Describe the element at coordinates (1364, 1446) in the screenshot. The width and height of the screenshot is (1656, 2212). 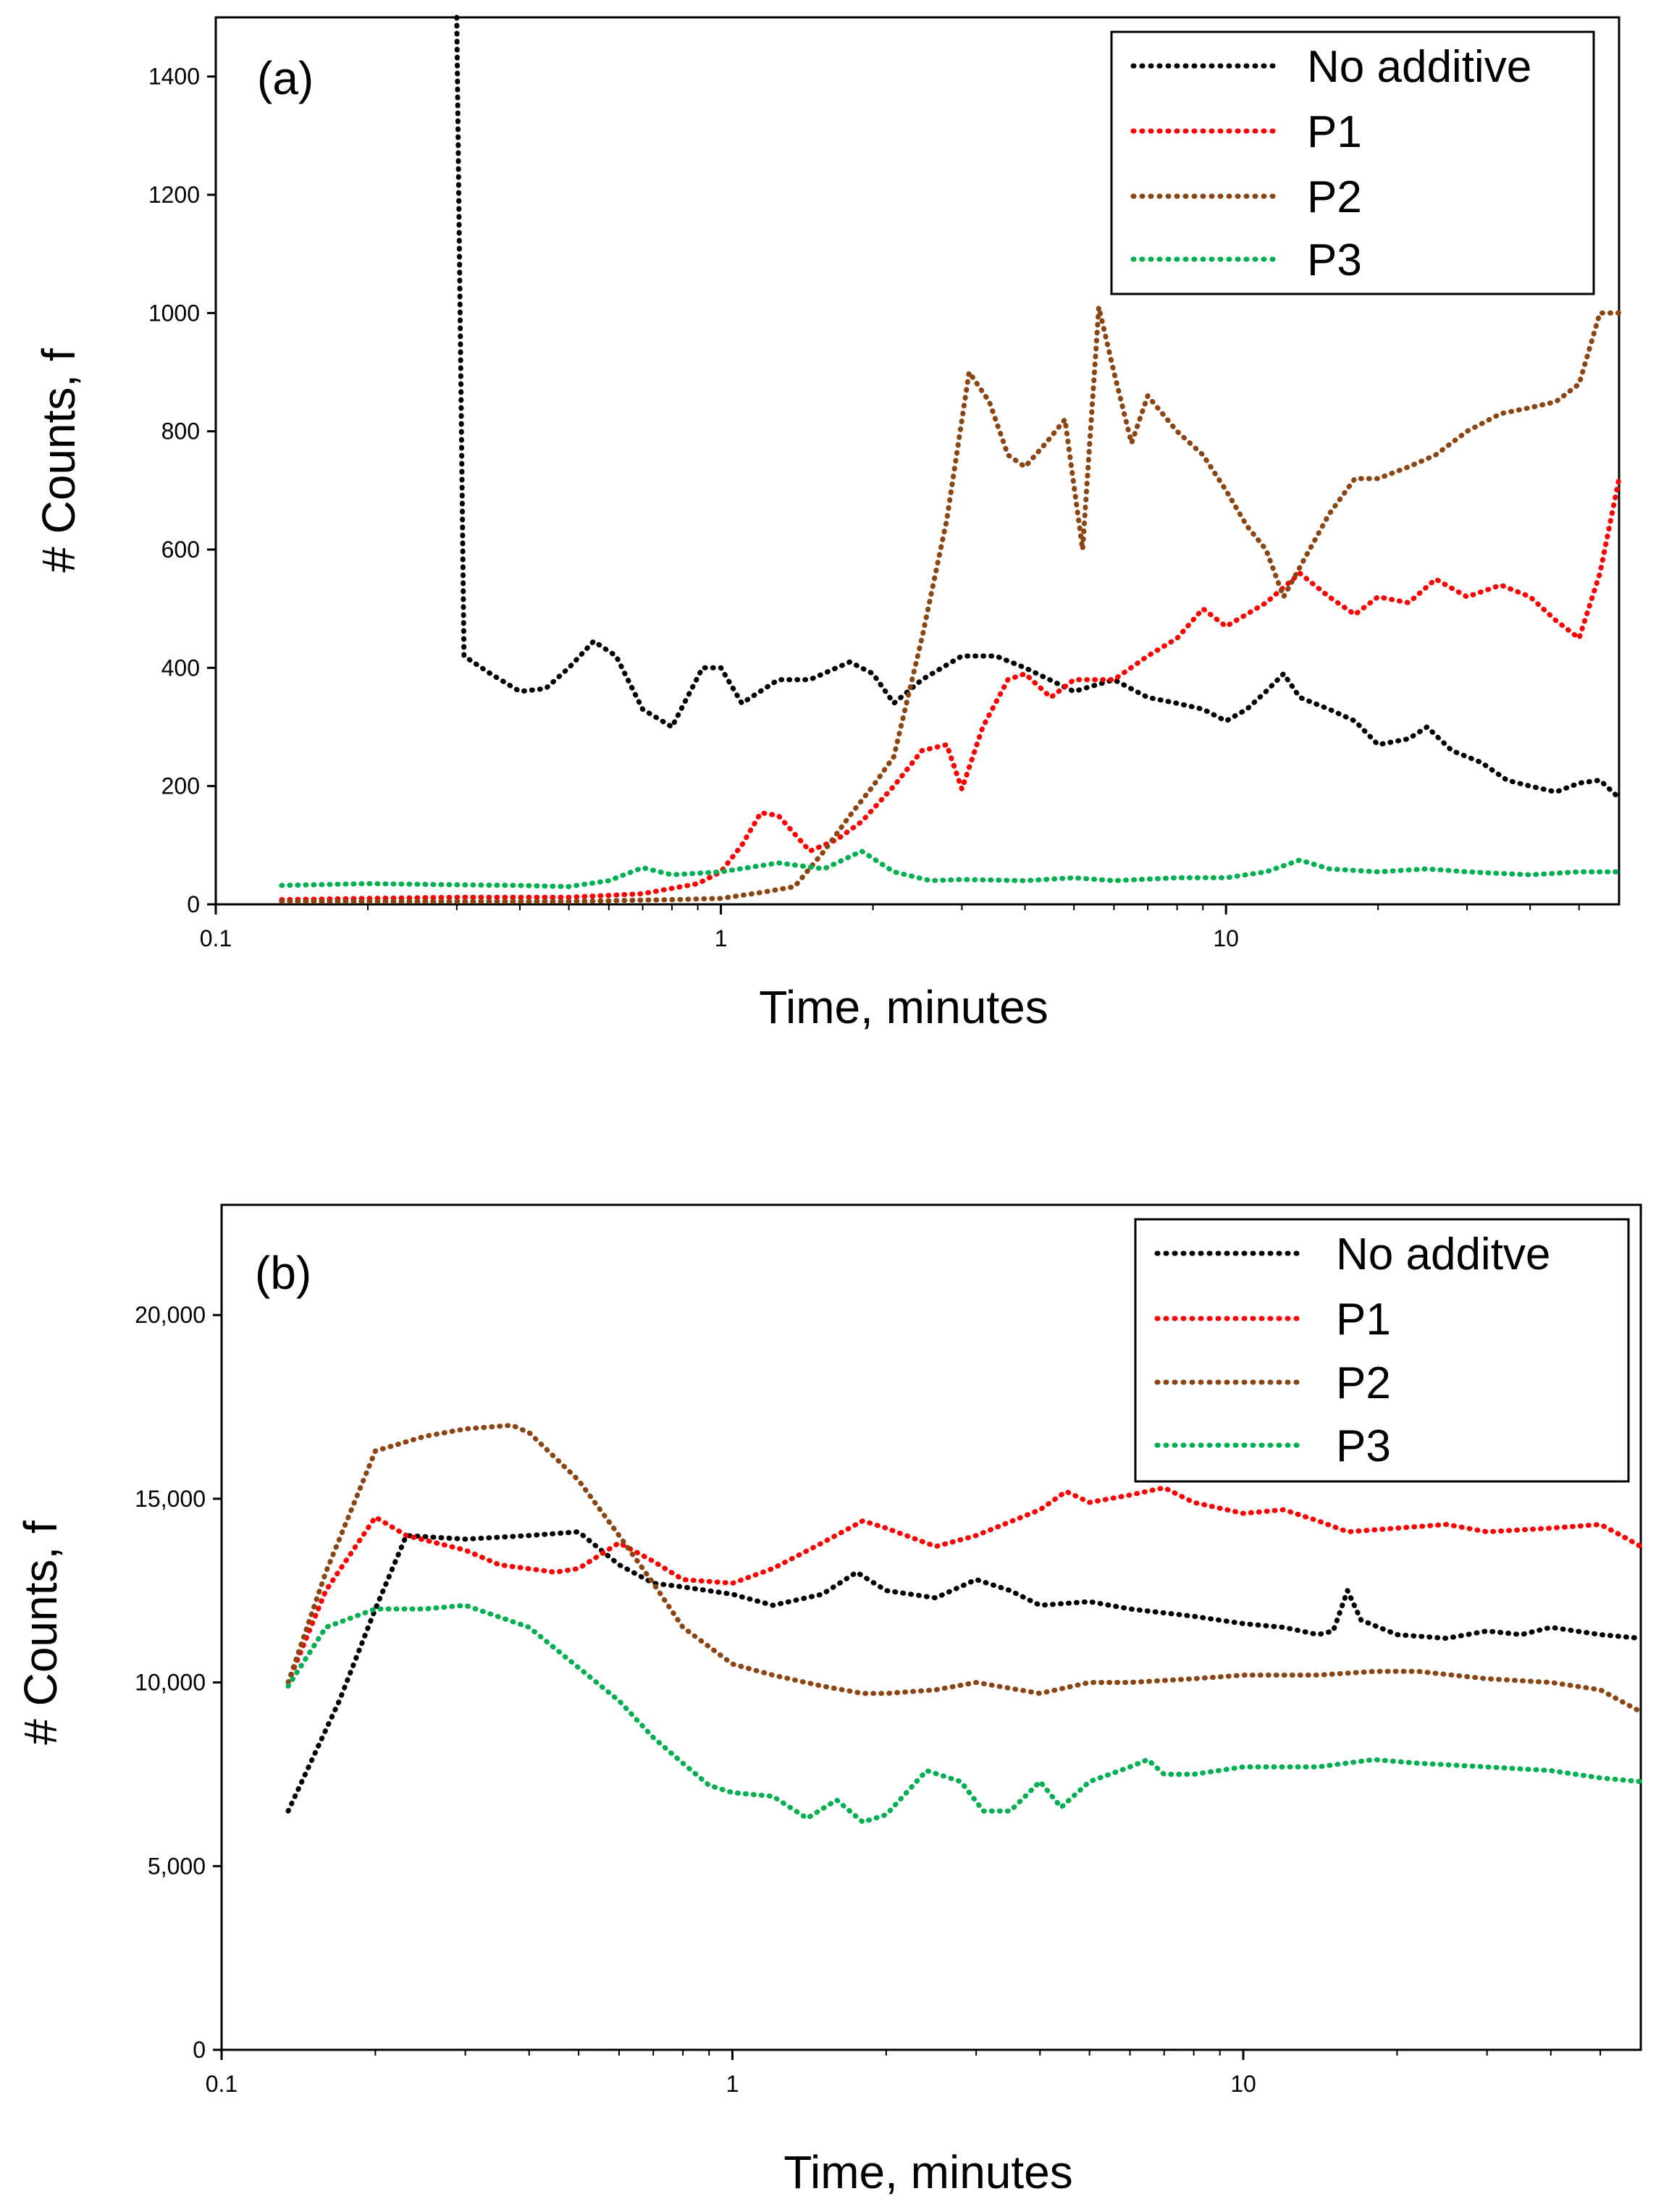
I see `legend-label-b-3: P3` at that location.